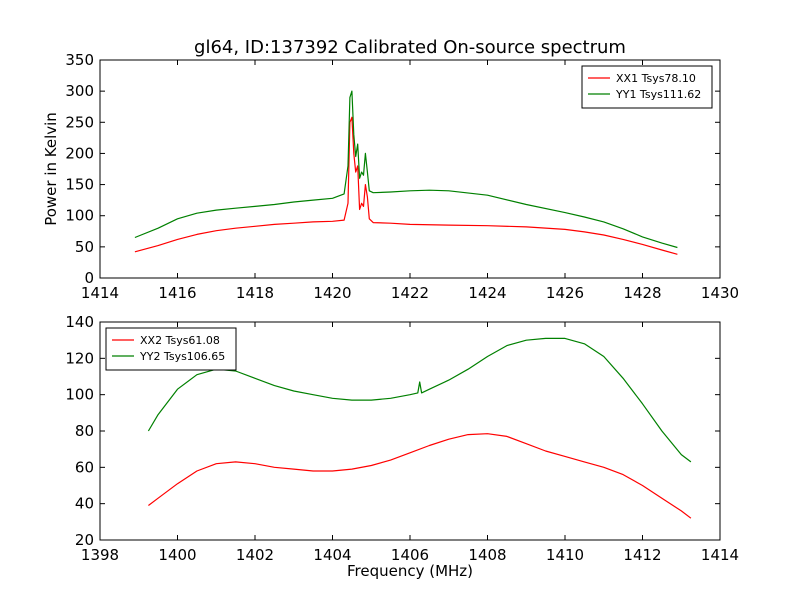 This screenshot has width=800, height=600. Describe the element at coordinates (177, 293) in the screenshot. I see `x-tick-label: 1416` at that location.